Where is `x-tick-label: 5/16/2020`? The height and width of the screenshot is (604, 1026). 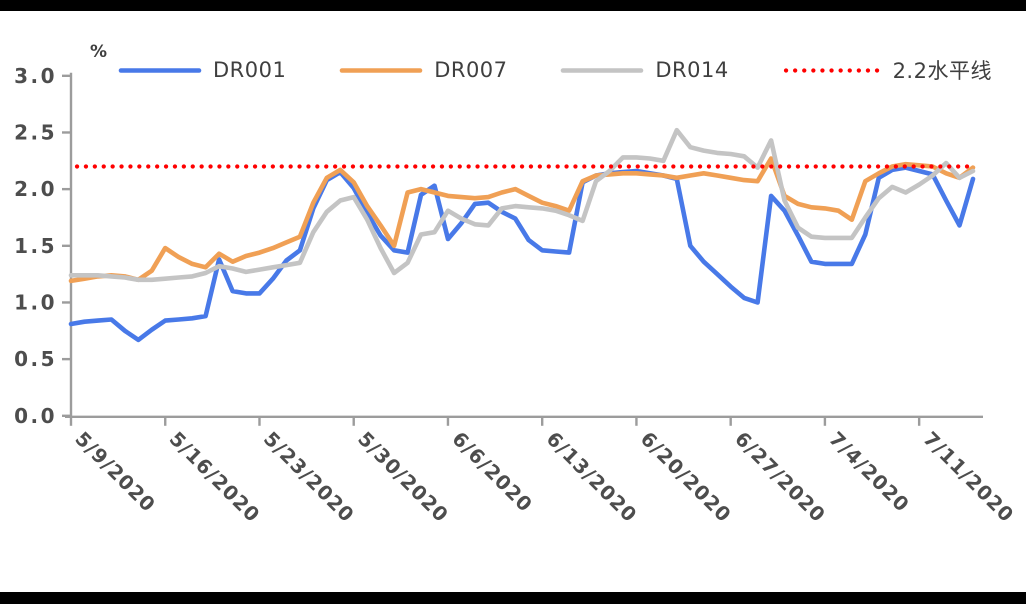
x-tick-label: 5/16/2020 is located at coordinates (215, 477).